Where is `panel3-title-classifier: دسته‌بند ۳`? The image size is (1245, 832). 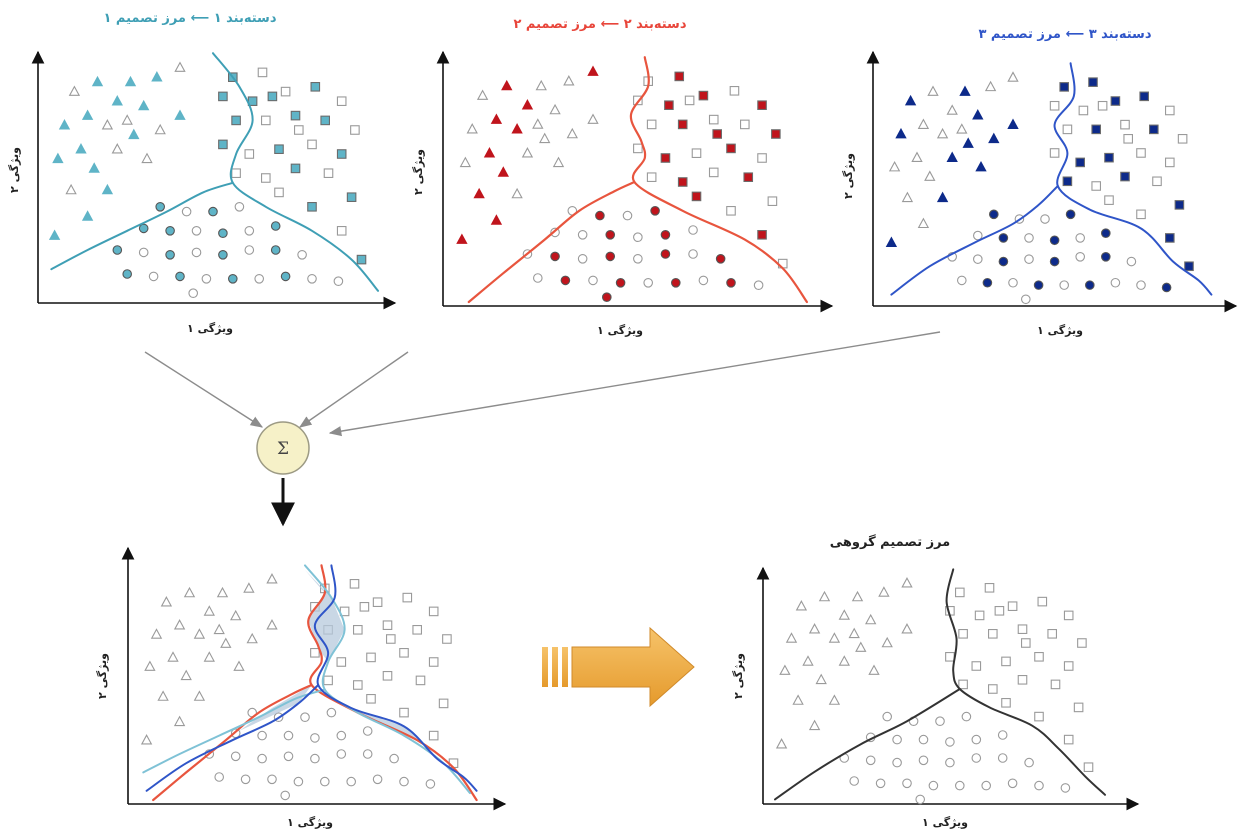 panel3-title-classifier: دسته‌بند ۳ is located at coordinates (1120, 34).